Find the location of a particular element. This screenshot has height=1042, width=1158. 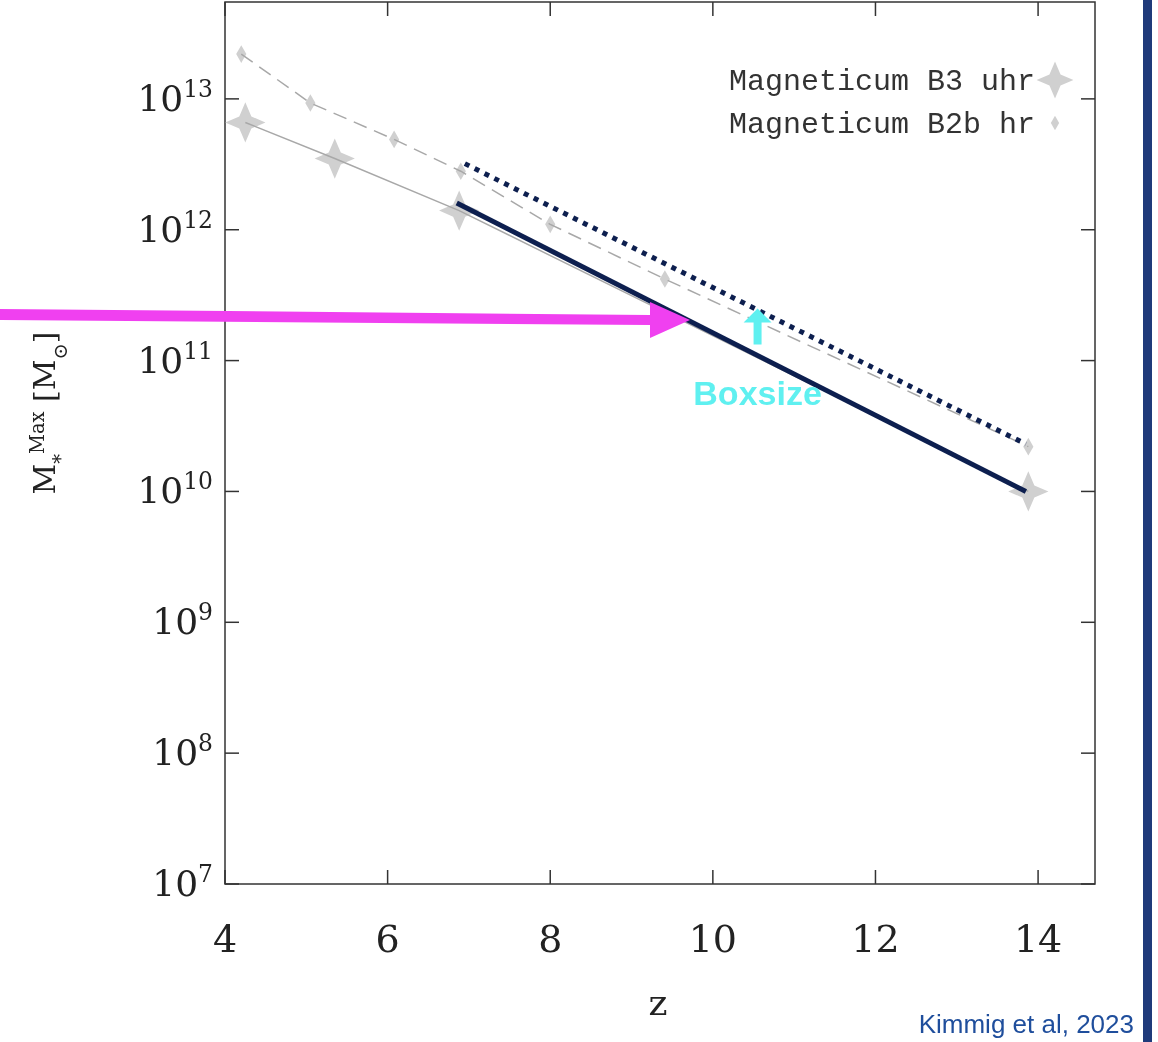

legend-label: Magneticum B2b hr is located at coordinates (881, 125).